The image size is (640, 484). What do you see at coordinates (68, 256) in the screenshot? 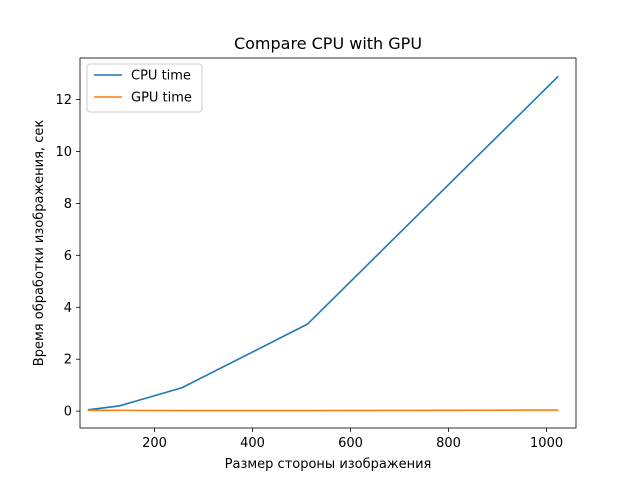
I see `y-tick-label: 6` at bounding box center [68, 256].